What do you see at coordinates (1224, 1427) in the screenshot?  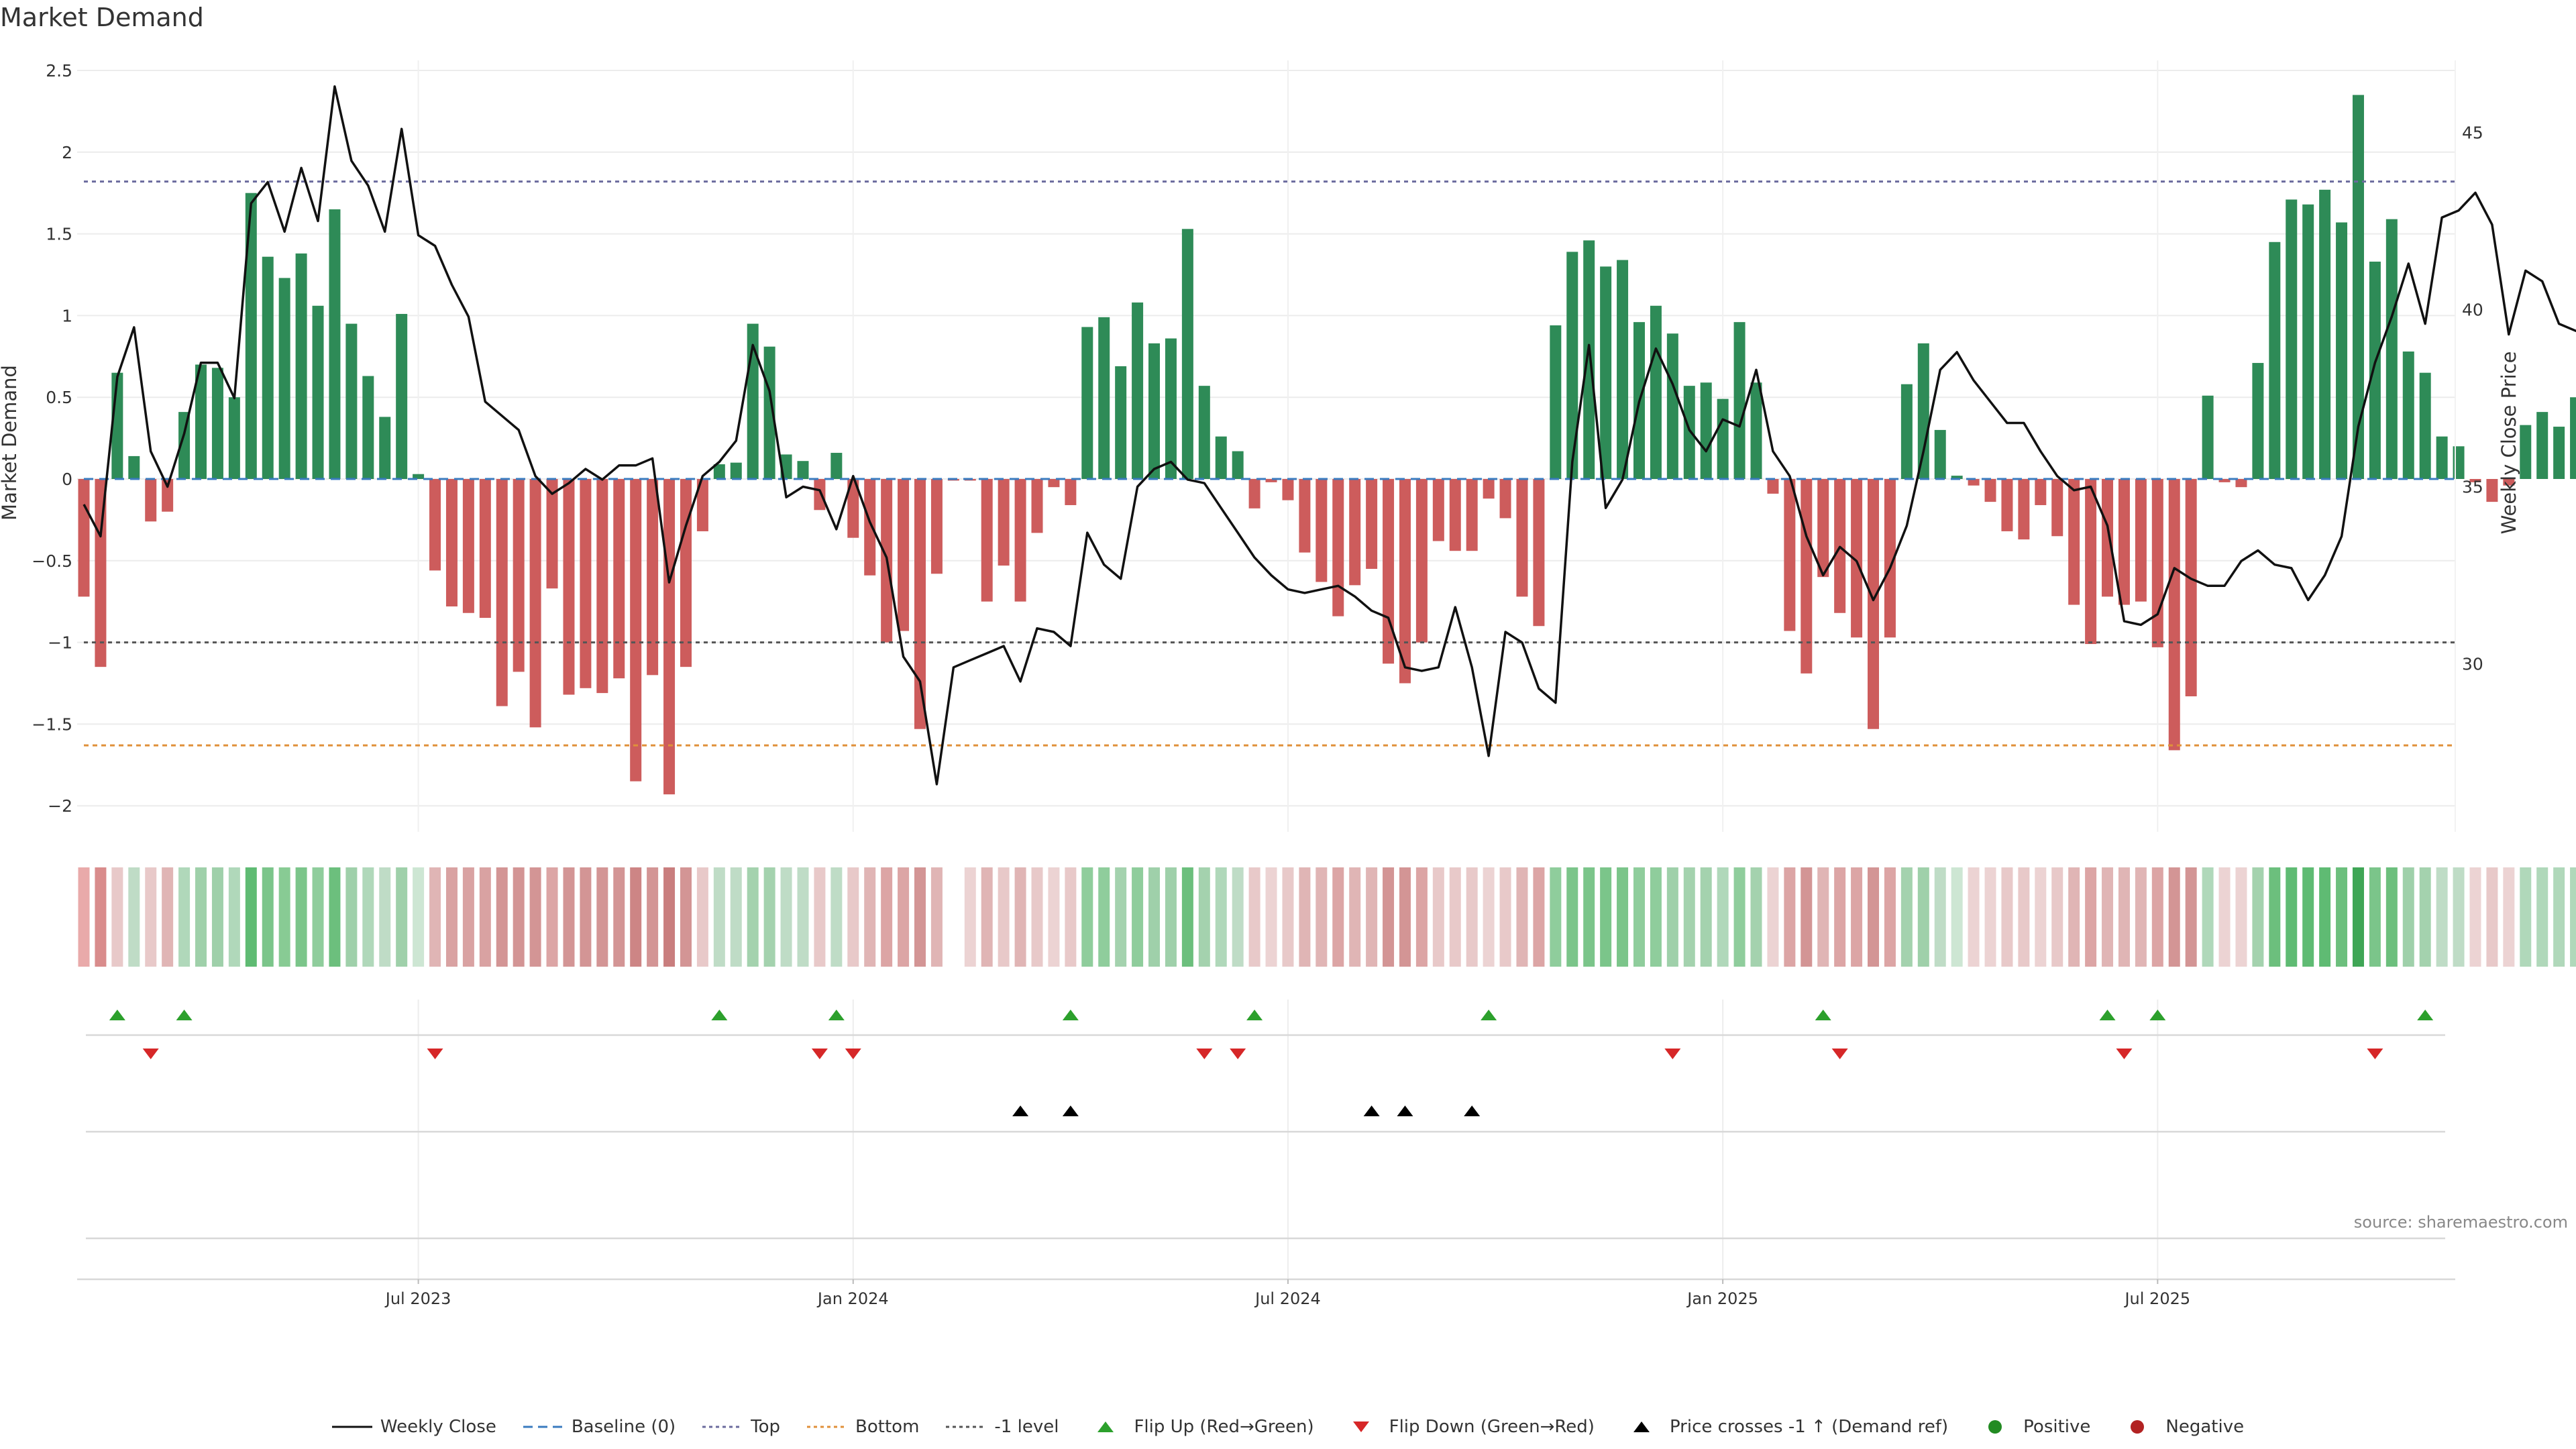 I see `legend-label: Flip Up (Red→Green)` at bounding box center [1224, 1427].